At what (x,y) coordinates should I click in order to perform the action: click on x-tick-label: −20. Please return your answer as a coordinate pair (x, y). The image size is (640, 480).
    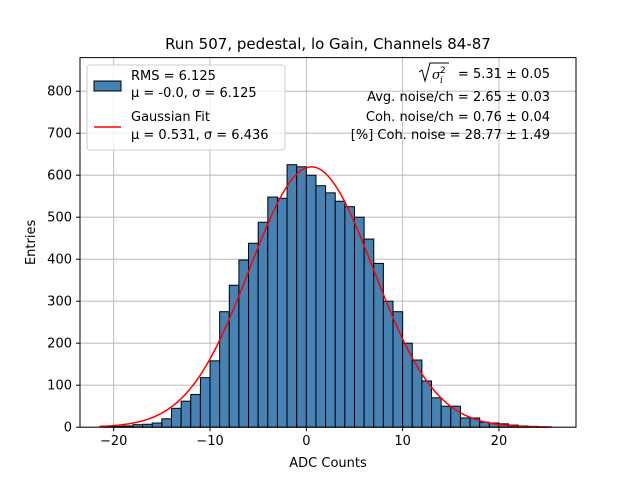
    Looking at the image, I should click on (113, 441).